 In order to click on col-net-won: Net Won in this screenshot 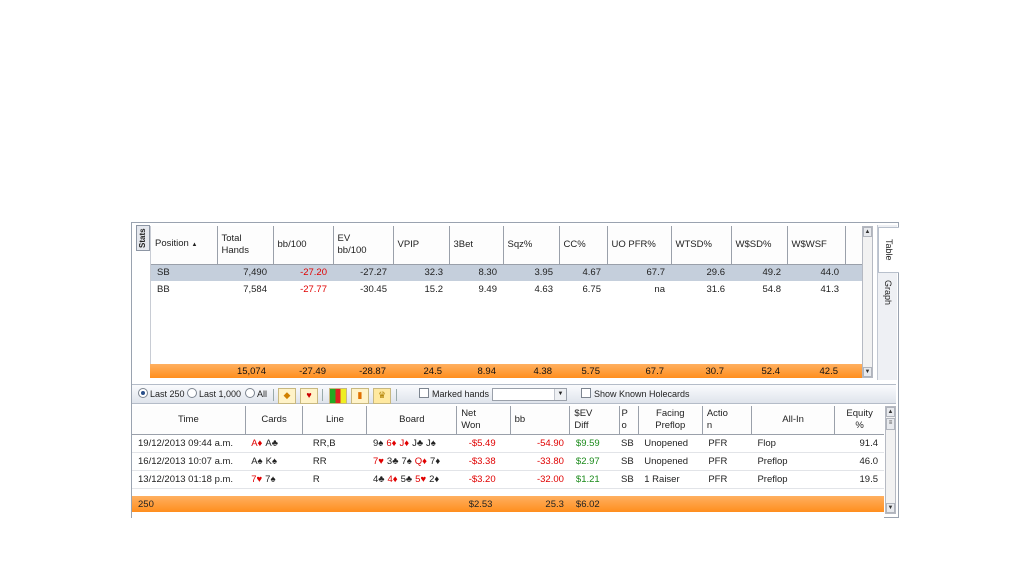, I will do `click(483, 420)`.